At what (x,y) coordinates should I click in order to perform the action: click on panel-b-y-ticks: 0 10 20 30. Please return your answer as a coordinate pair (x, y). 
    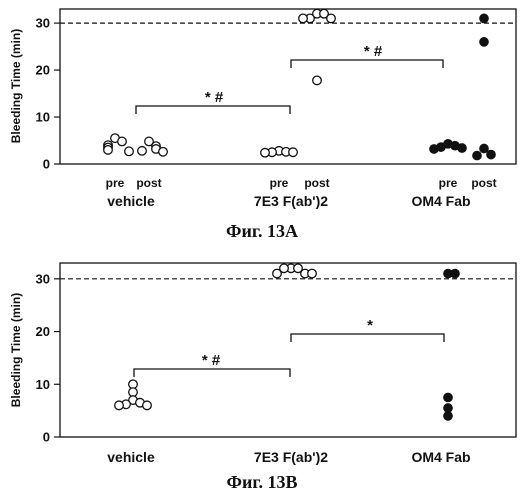
    Looking at the image, I should click on (48, 357).